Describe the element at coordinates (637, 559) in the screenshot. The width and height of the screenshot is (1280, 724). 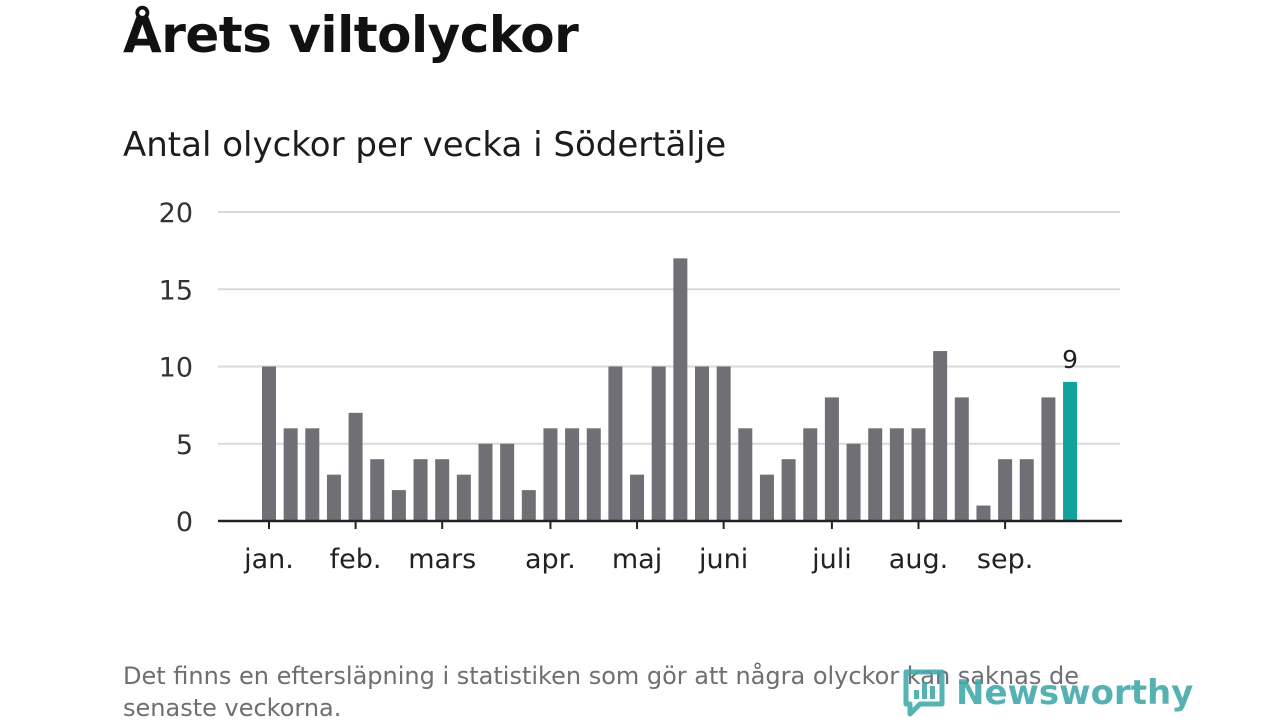
I see `x-tick-label: maj` at that location.